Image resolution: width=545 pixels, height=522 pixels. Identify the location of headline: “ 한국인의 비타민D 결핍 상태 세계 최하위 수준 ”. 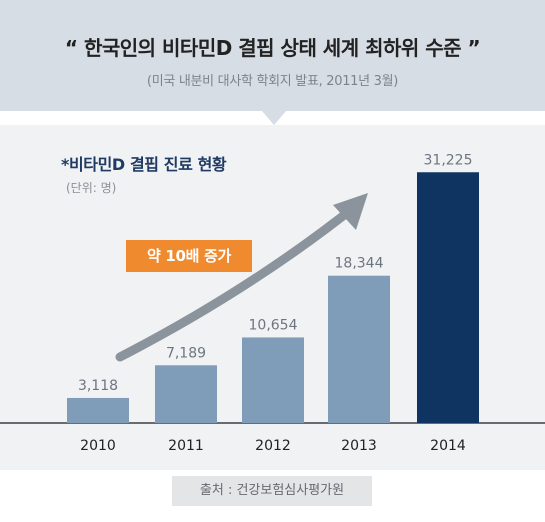
(272, 48).